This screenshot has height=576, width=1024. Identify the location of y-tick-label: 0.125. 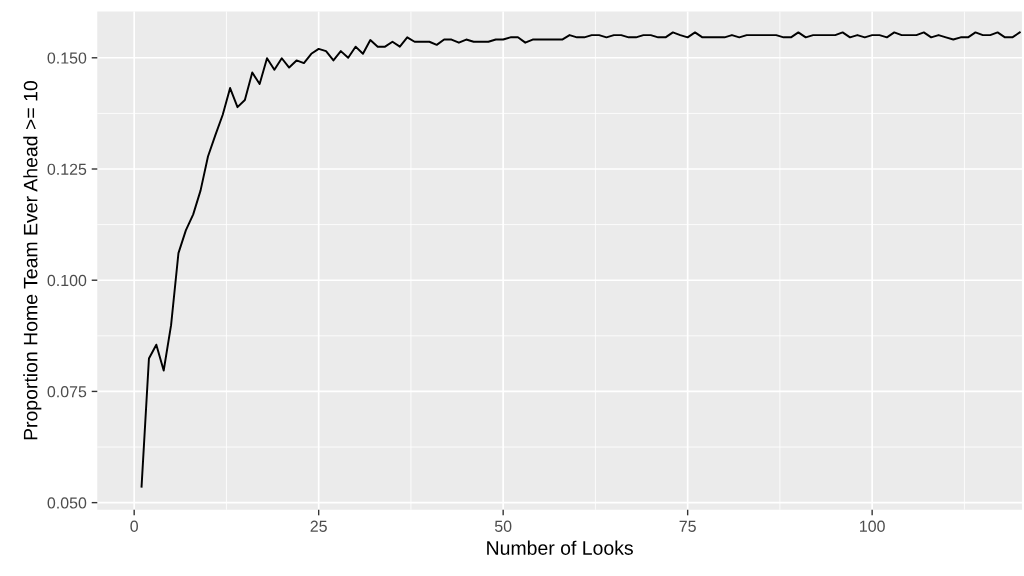
(67, 169).